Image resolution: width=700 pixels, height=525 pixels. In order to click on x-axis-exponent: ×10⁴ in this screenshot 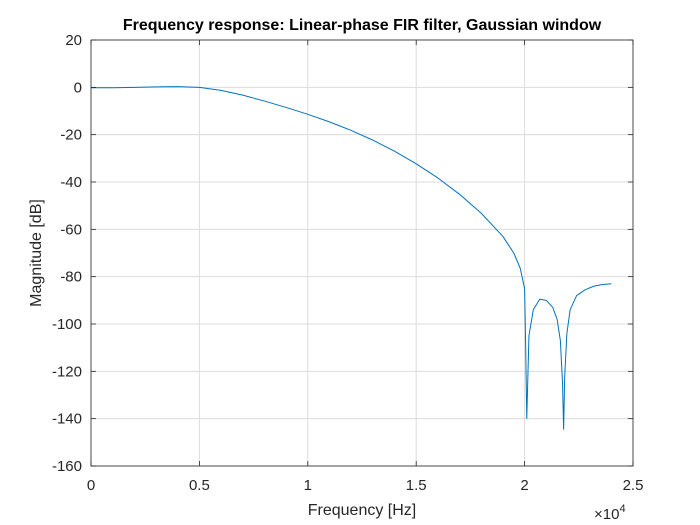, I will do `click(610, 513)`.